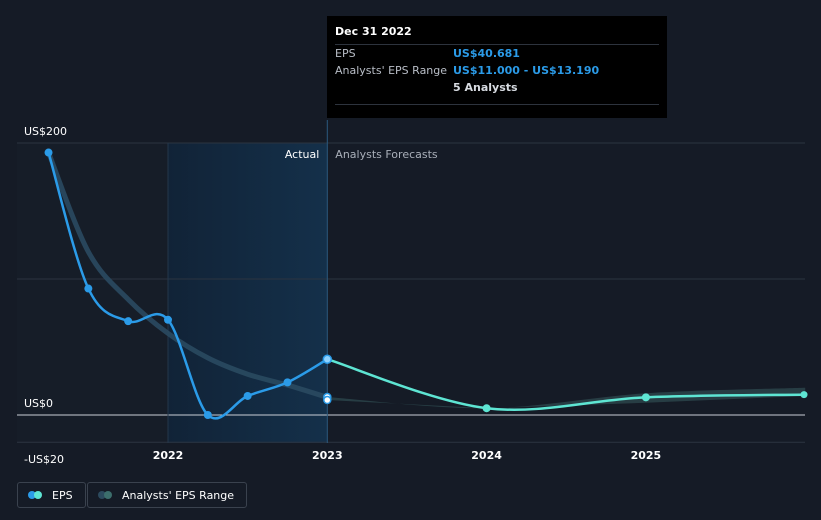  I want to click on tooltip-analysts-row: 5 Analysts, so click(497, 87).